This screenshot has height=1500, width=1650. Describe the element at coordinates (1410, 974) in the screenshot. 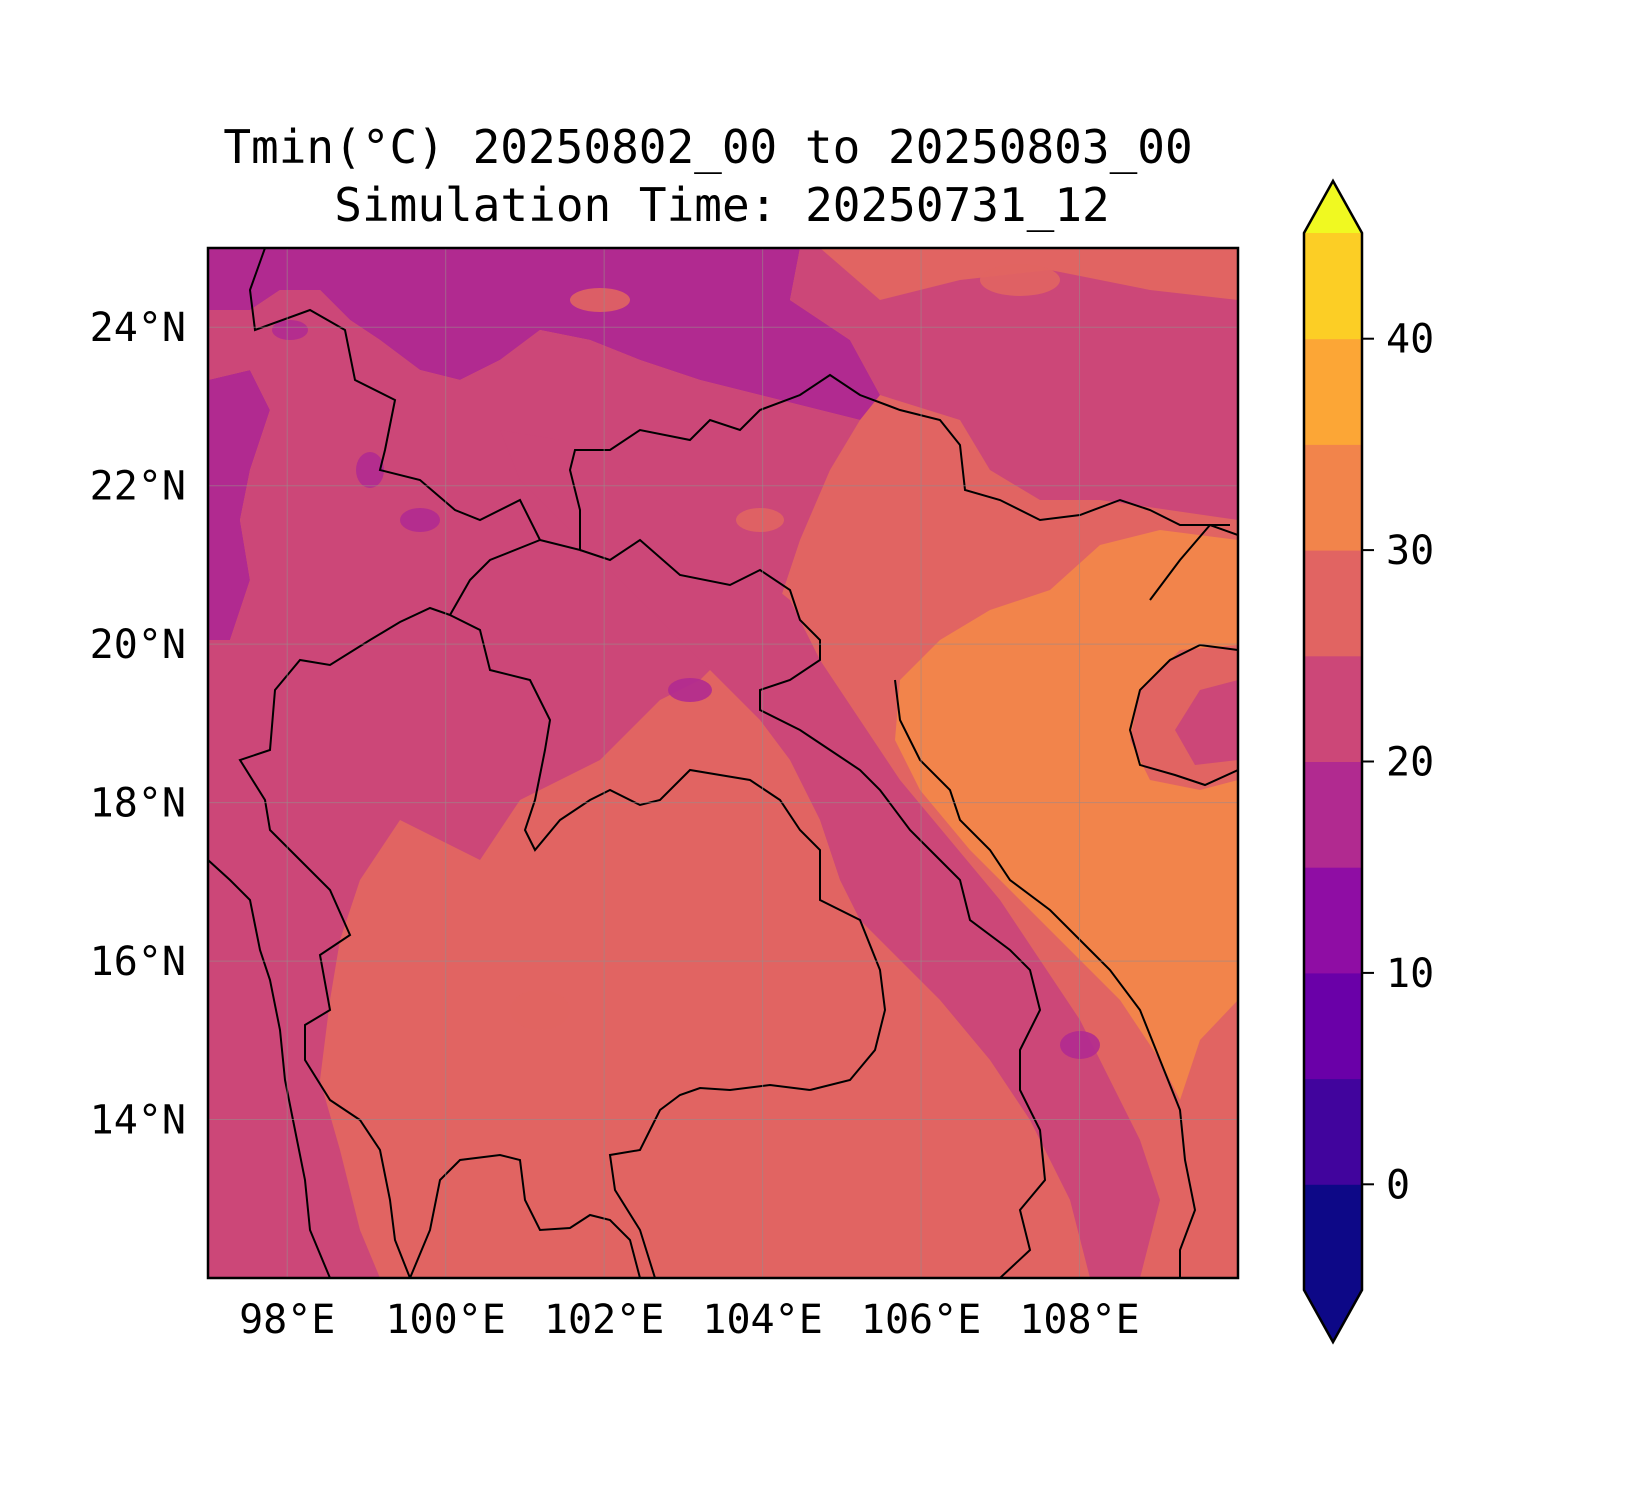

I see `colorbar-tick-label: 10` at that location.